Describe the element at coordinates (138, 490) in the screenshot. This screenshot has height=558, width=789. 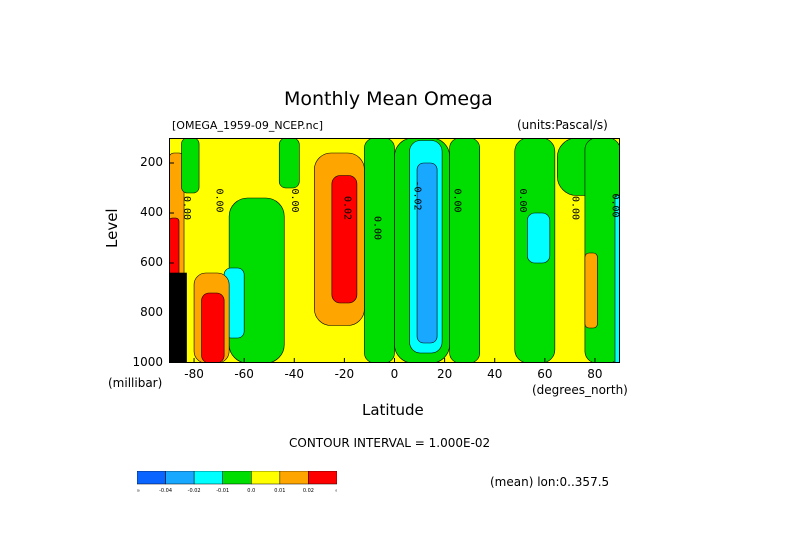
I see `colorbar-label: -∞` at that location.